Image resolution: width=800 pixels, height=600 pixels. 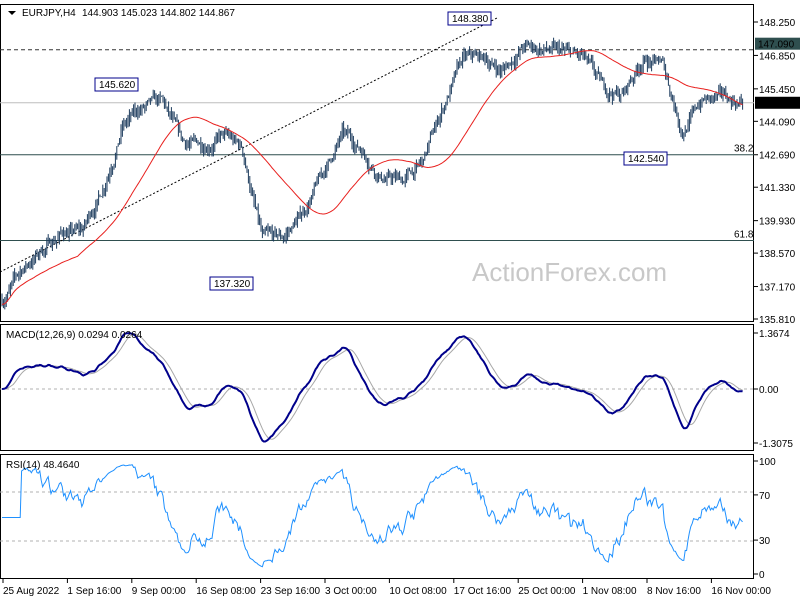 I want to click on rsi-tick-label: 70, so click(x=765, y=496).